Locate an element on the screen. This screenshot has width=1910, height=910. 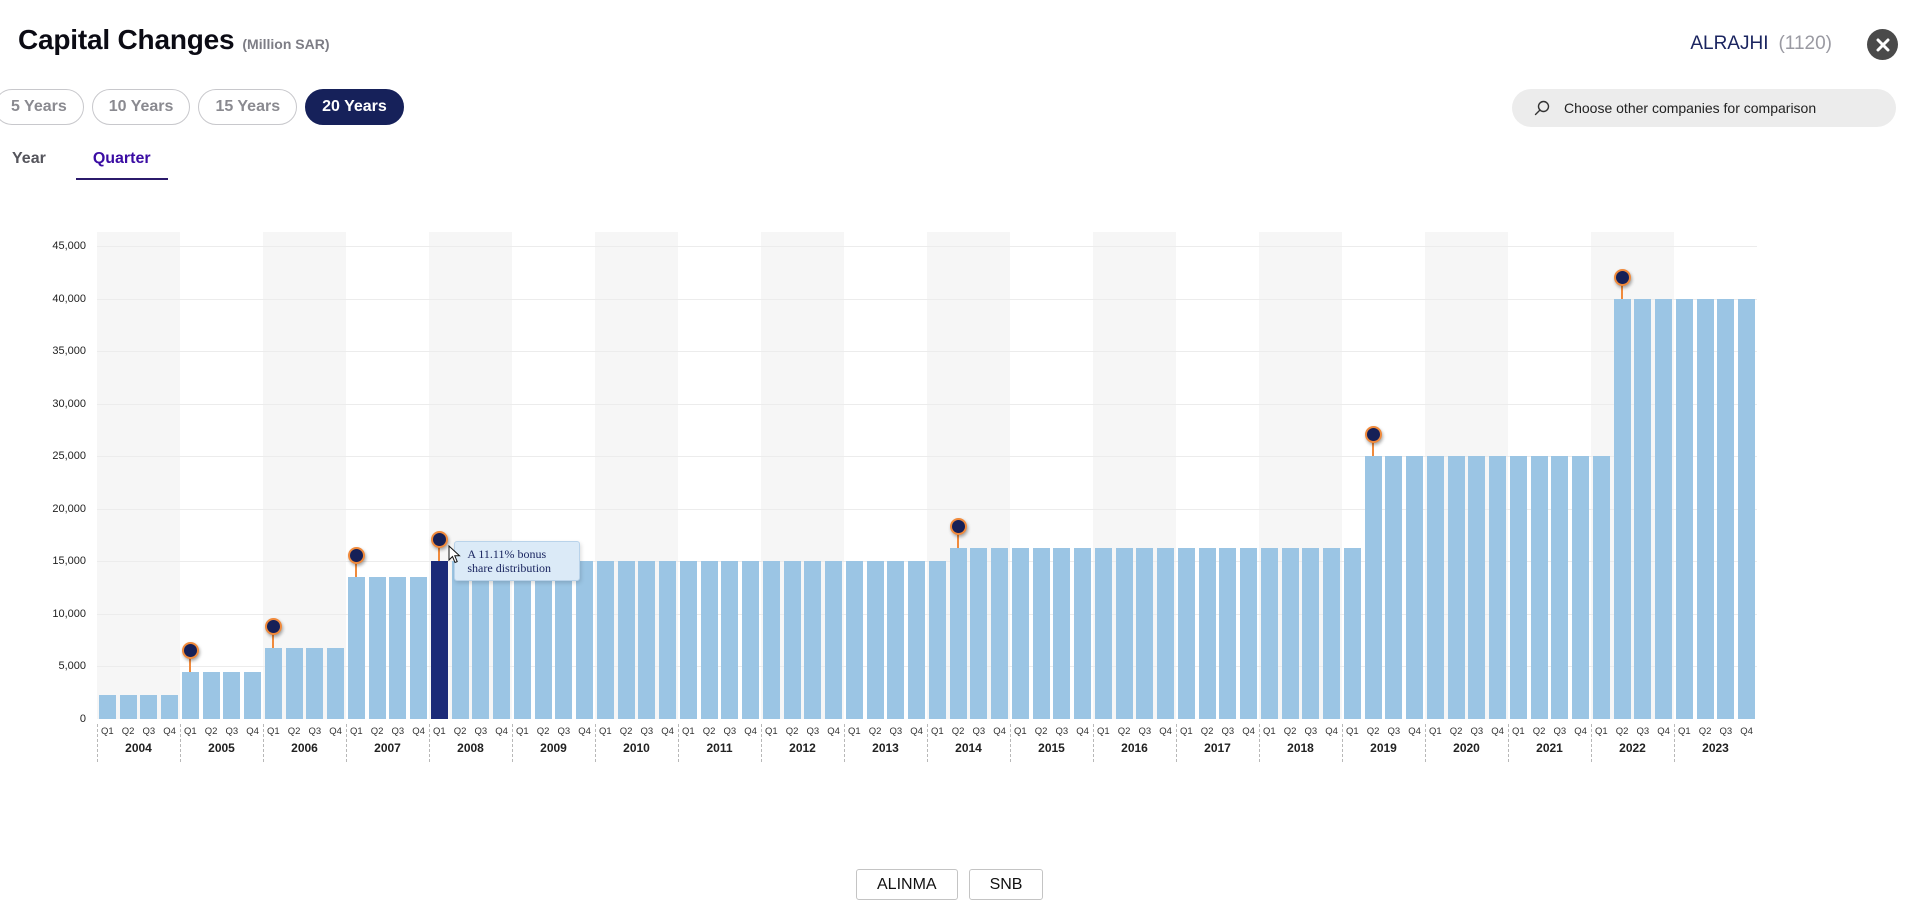
bar-2017-q1 is located at coordinates (1186, 633).